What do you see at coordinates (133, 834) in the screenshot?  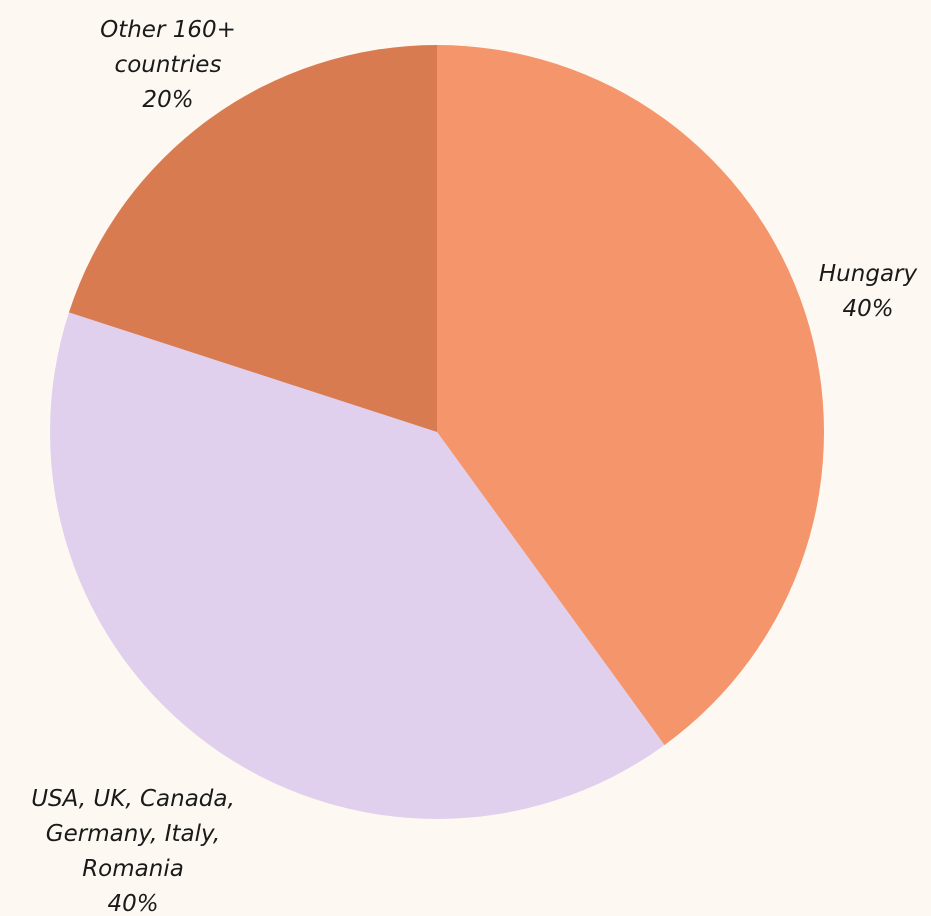 I see `slice-name: USA, UK, Canada, Germany, Italy, Romania` at bounding box center [133, 834].